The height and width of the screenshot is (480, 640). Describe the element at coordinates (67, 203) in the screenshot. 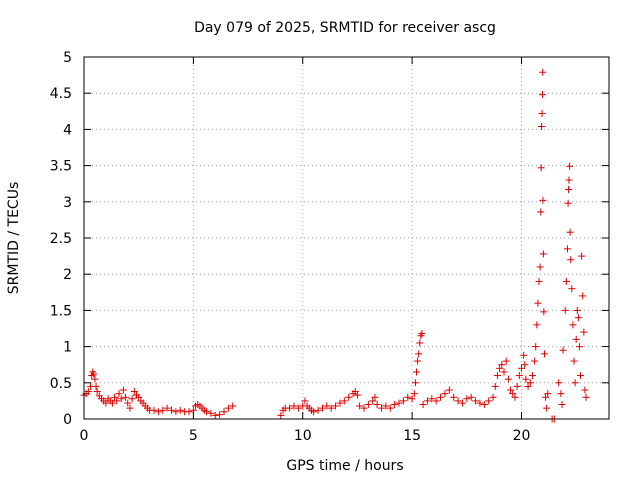

I see `y-tick-label: 3` at that location.